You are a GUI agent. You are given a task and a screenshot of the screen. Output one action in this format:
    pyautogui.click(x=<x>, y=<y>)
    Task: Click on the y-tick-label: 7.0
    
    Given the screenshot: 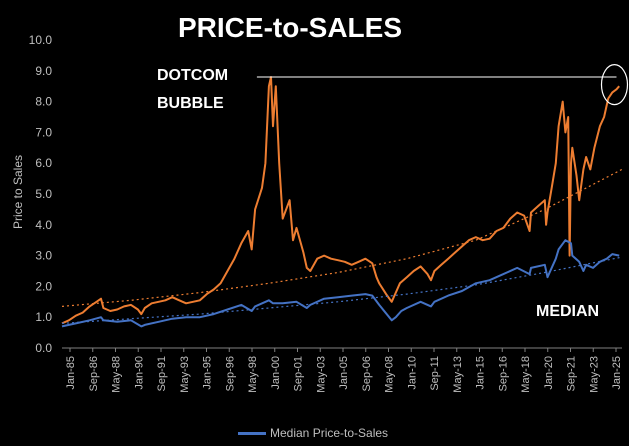 What is the action you would take?
    pyautogui.click(x=43, y=132)
    